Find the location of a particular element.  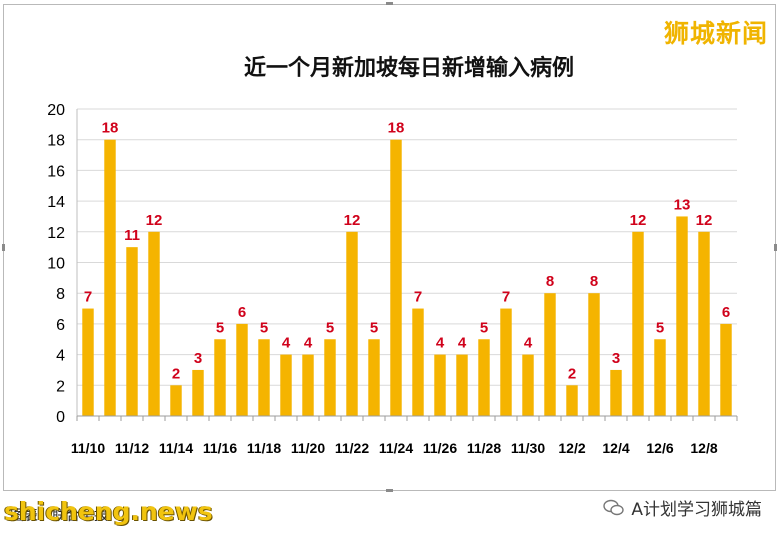

data-label: 18 is located at coordinates (396, 128).